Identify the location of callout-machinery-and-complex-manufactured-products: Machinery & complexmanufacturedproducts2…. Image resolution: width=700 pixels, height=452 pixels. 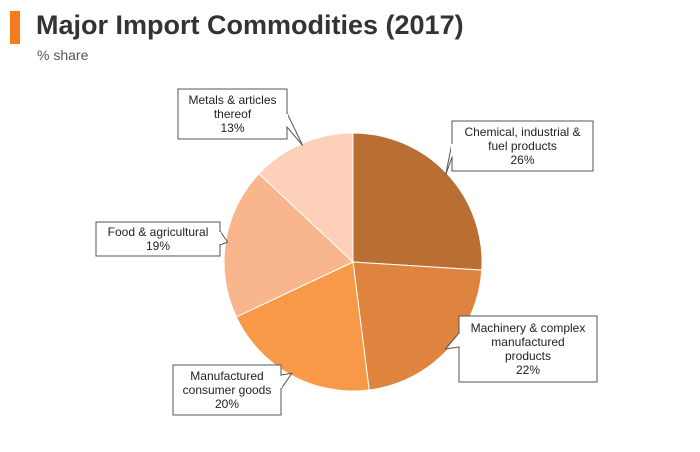
(521, 349).